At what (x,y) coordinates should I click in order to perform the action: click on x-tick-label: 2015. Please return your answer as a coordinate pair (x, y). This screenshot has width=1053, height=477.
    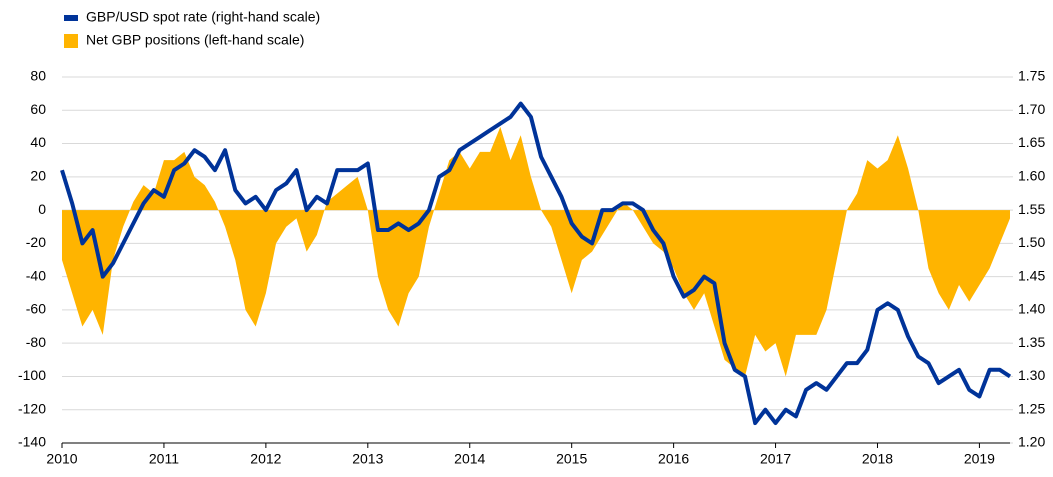
    Looking at the image, I should click on (571, 459).